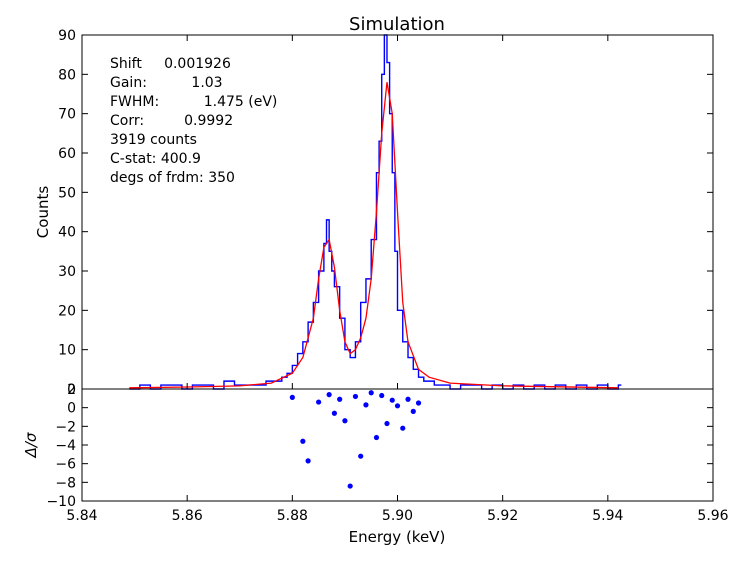 Image resolution: width=747 pixels, height=561 pixels. Describe the element at coordinates (397, 537) in the screenshot. I see `x-axis-label: Energy (keV)` at that location.